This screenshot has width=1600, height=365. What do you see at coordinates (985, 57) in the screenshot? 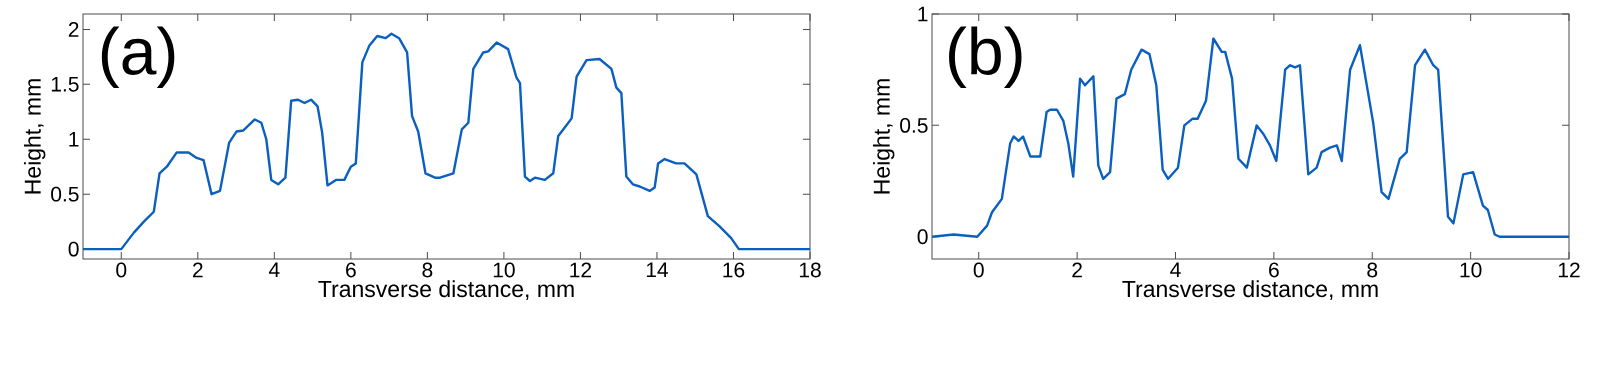
I see `annotation: (b)` at bounding box center [985, 57].